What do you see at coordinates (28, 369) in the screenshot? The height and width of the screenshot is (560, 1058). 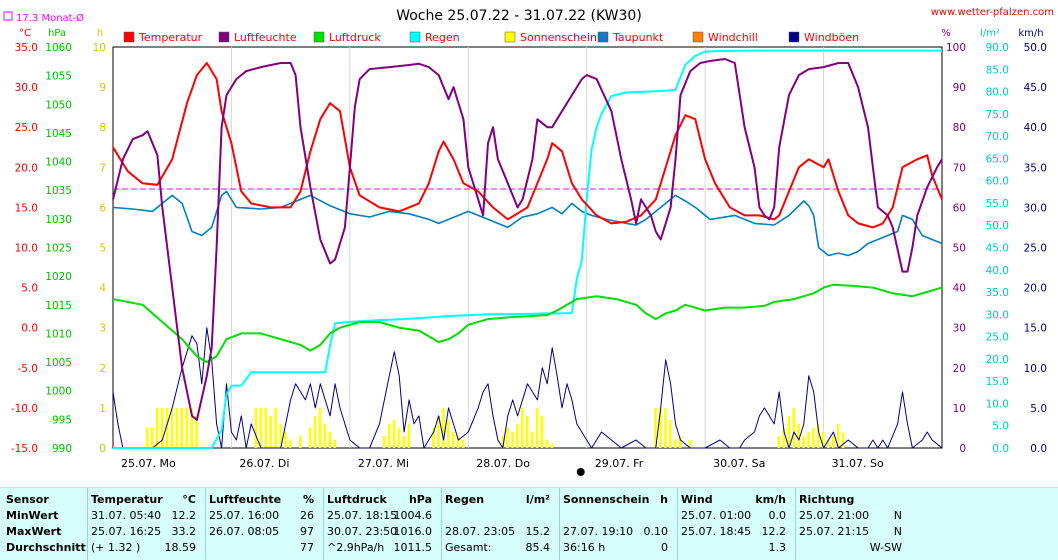 I see `tick-label-temp: -5.0` at bounding box center [28, 369].